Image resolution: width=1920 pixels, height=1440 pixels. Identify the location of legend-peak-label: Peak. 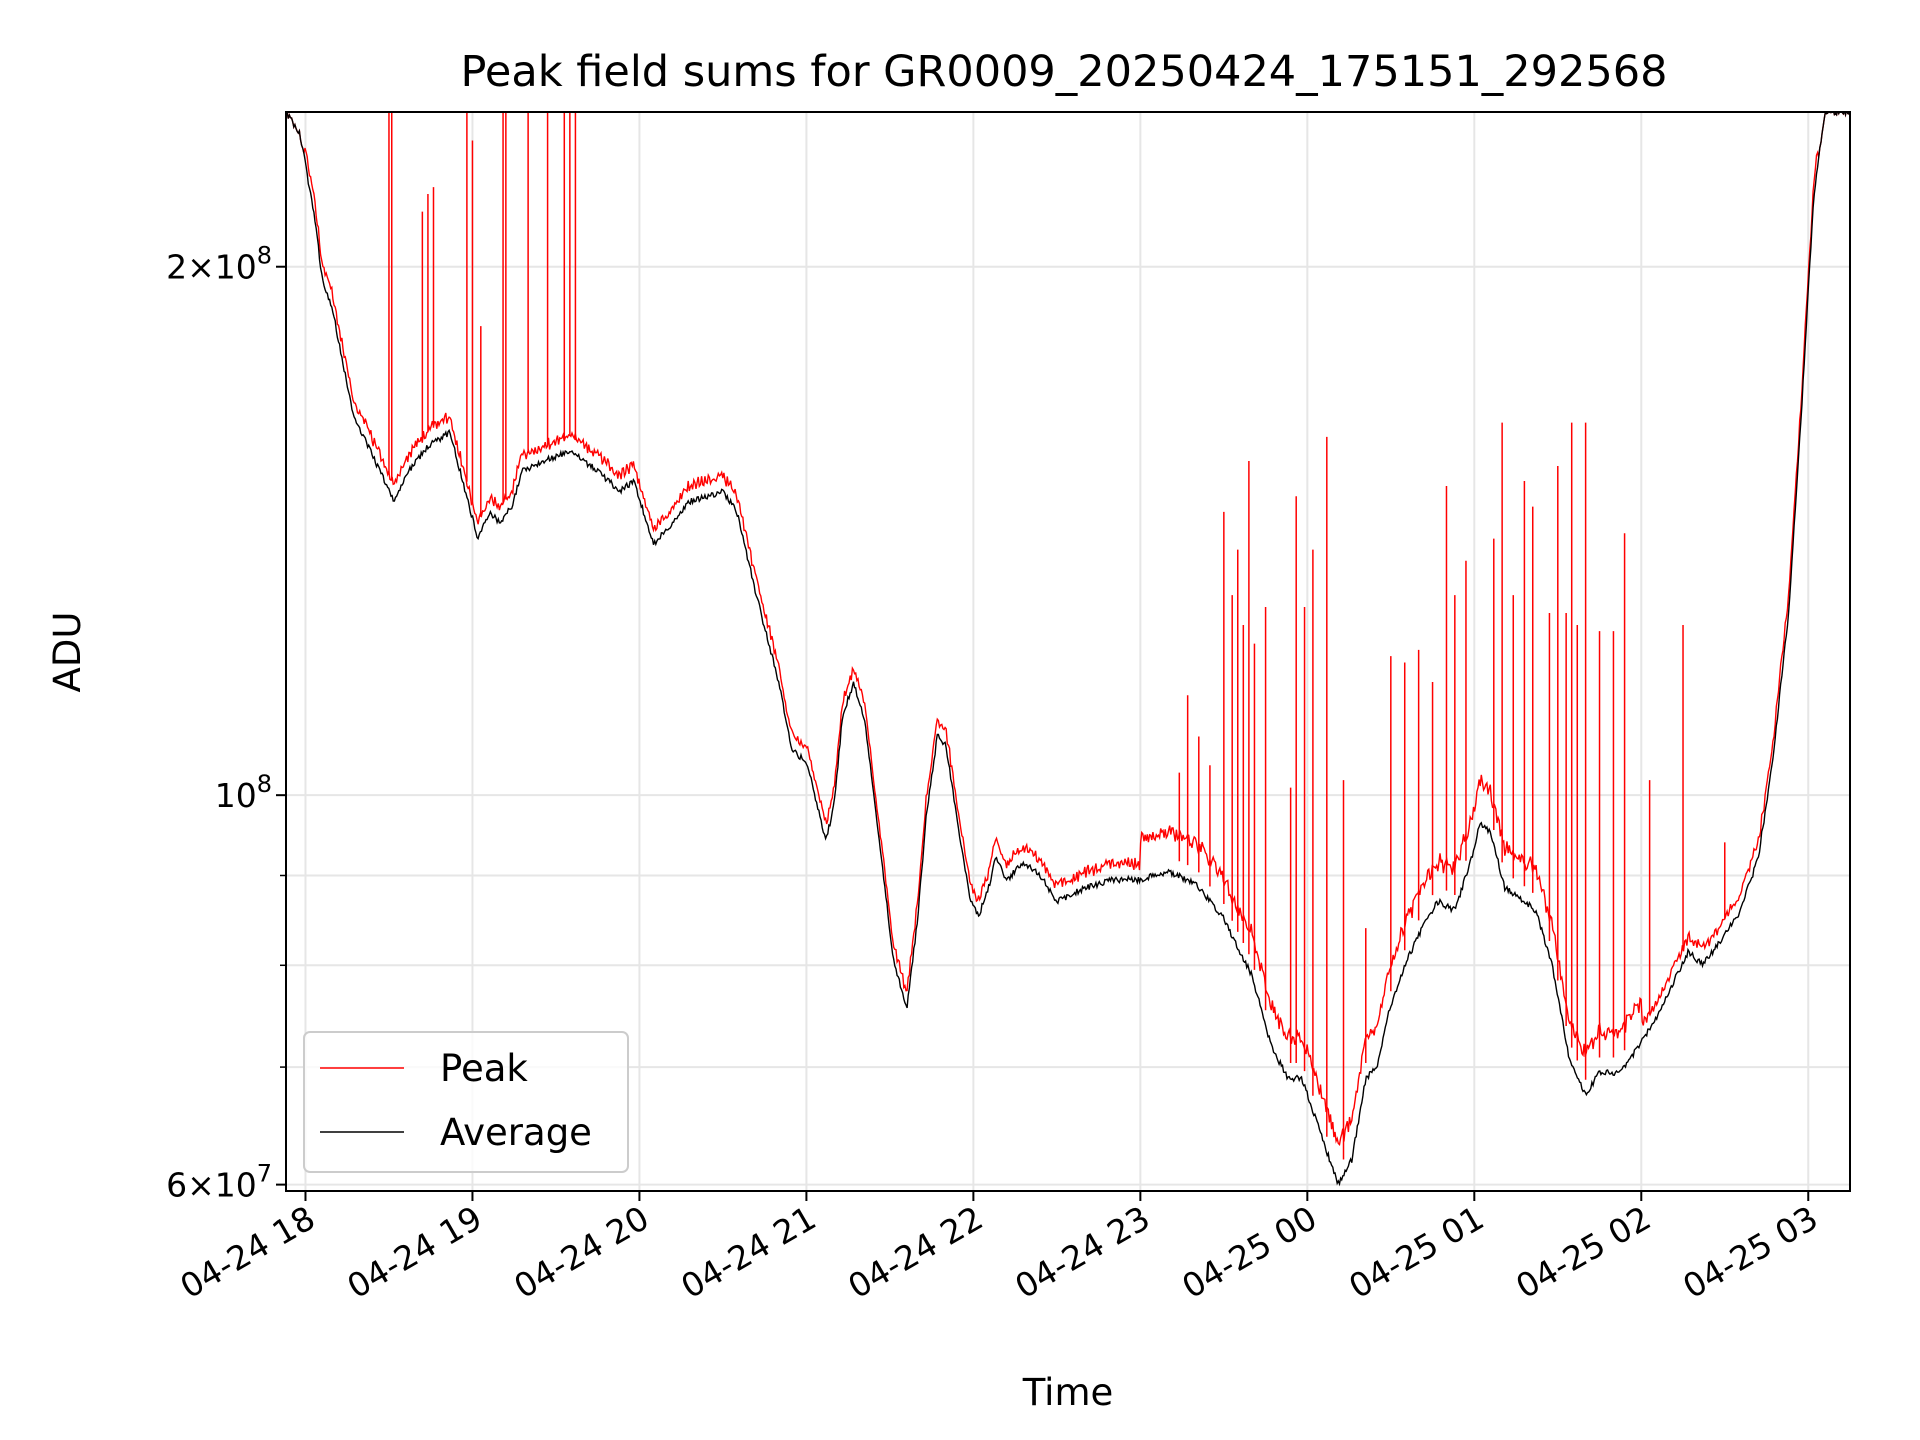
(484, 1068).